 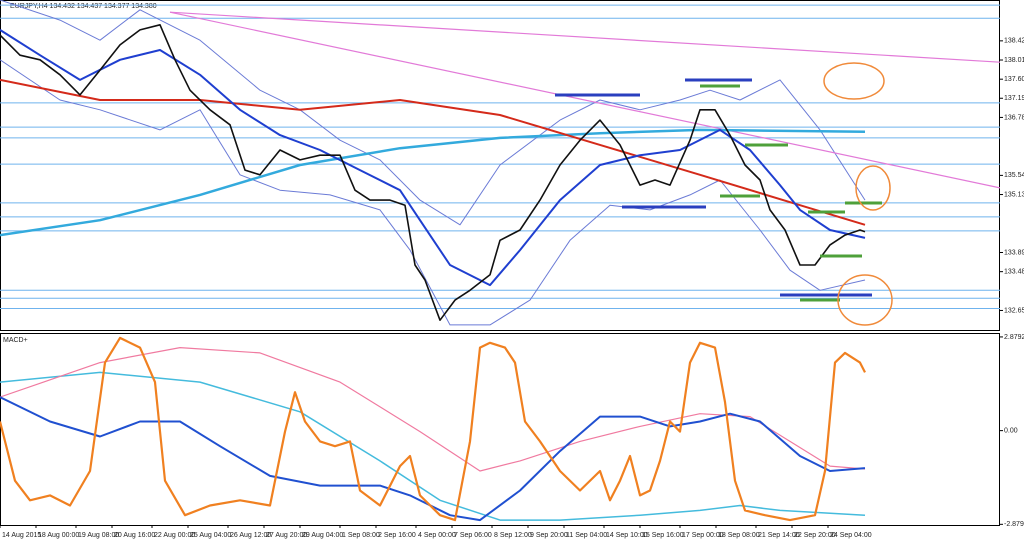 I want to click on y-tick-label: 2.8792, so click(x=1014, y=337).